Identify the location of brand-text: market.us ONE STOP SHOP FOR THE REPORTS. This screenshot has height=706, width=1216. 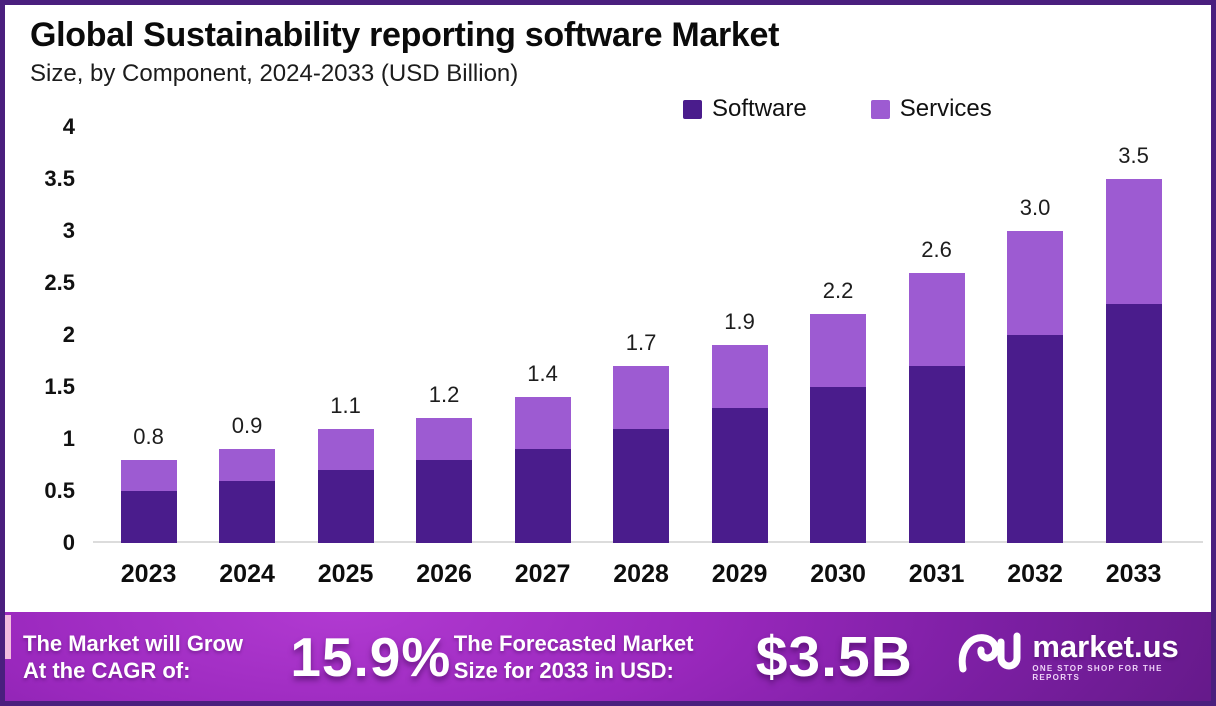
(1121, 656).